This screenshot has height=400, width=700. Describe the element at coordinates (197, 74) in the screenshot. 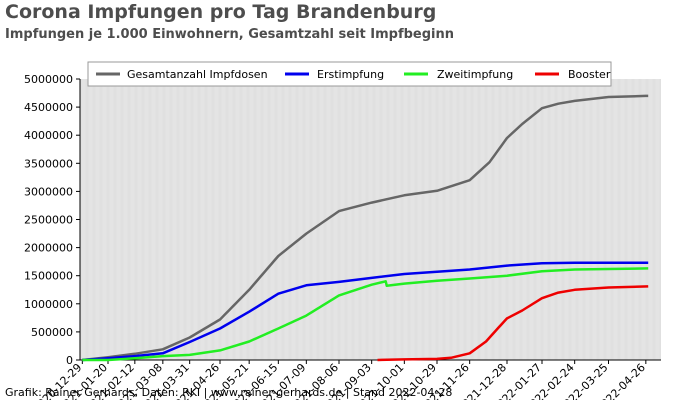

I see `legend-label-1: Gesamtanzahl Impfdosen` at that location.